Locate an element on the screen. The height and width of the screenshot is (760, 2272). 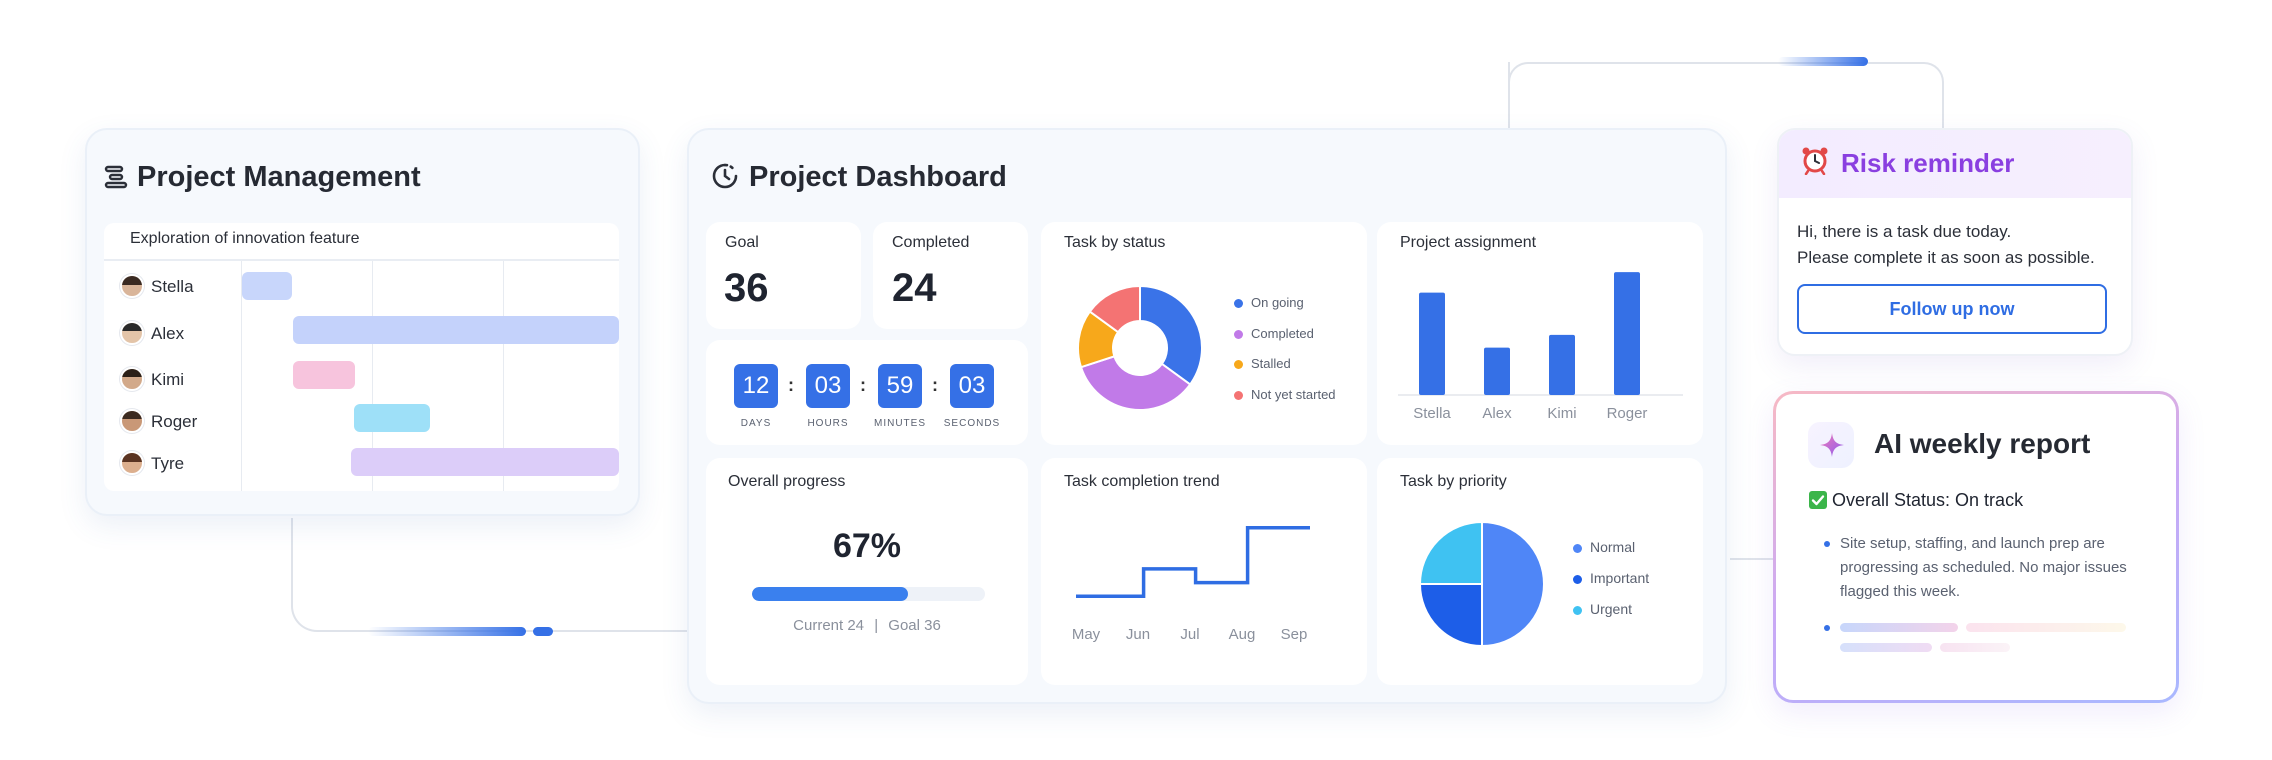
legend-normal: Normal is located at coordinates (1613, 547).